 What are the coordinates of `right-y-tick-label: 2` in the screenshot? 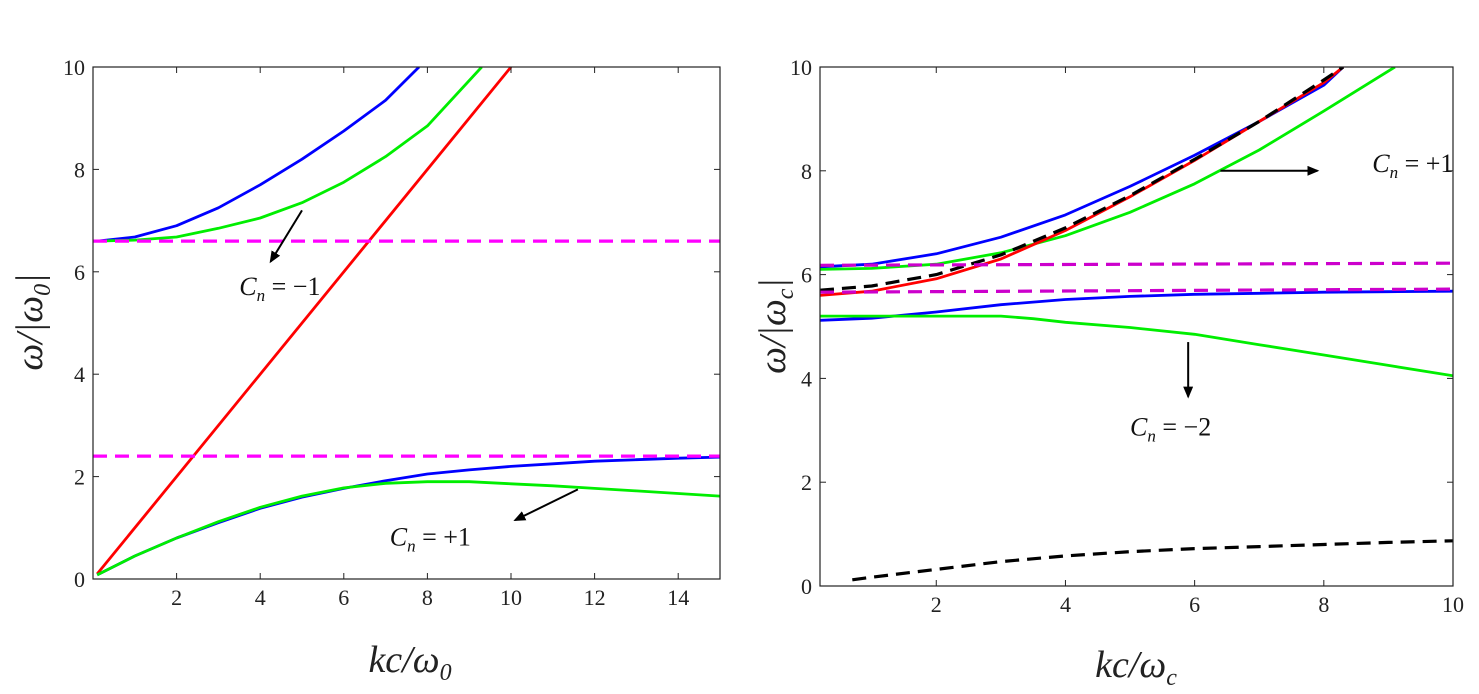 It's located at (806, 482).